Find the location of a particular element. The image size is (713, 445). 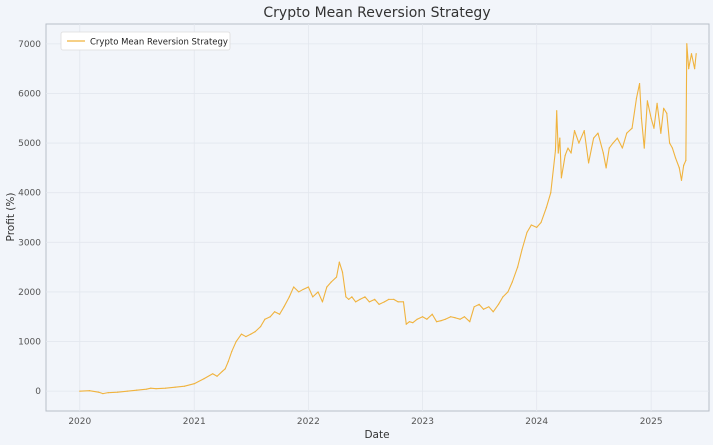

x-tick-label: 2022 is located at coordinates (308, 422).